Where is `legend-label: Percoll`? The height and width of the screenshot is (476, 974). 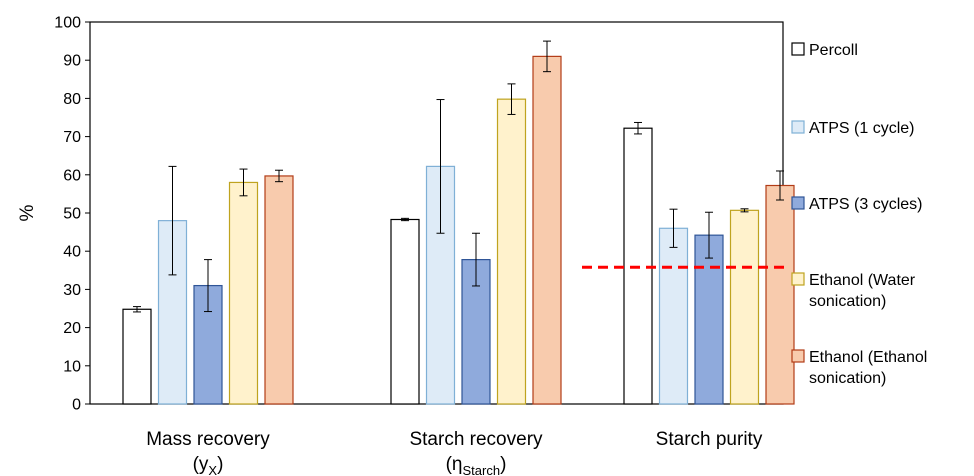
legend-label: Percoll is located at coordinates (833, 50).